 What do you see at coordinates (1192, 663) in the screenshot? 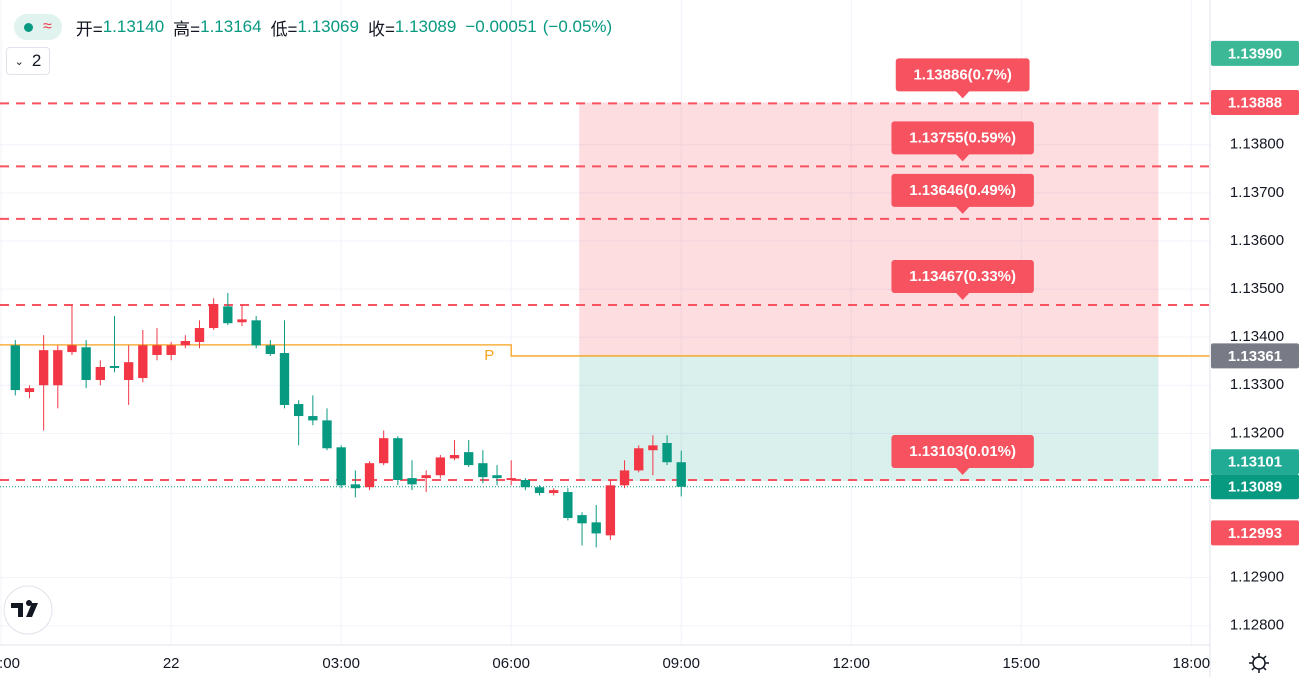
I see `x-tick-label: 18:00` at bounding box center [1192, 663].